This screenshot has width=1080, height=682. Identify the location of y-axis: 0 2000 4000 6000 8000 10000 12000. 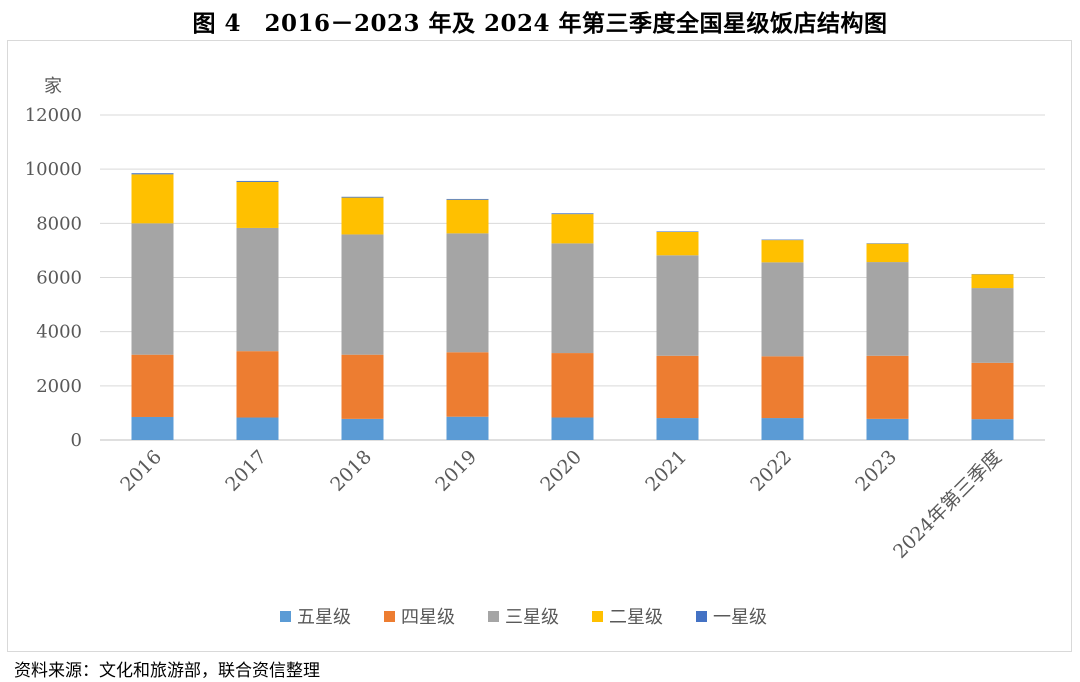
(53, 278).